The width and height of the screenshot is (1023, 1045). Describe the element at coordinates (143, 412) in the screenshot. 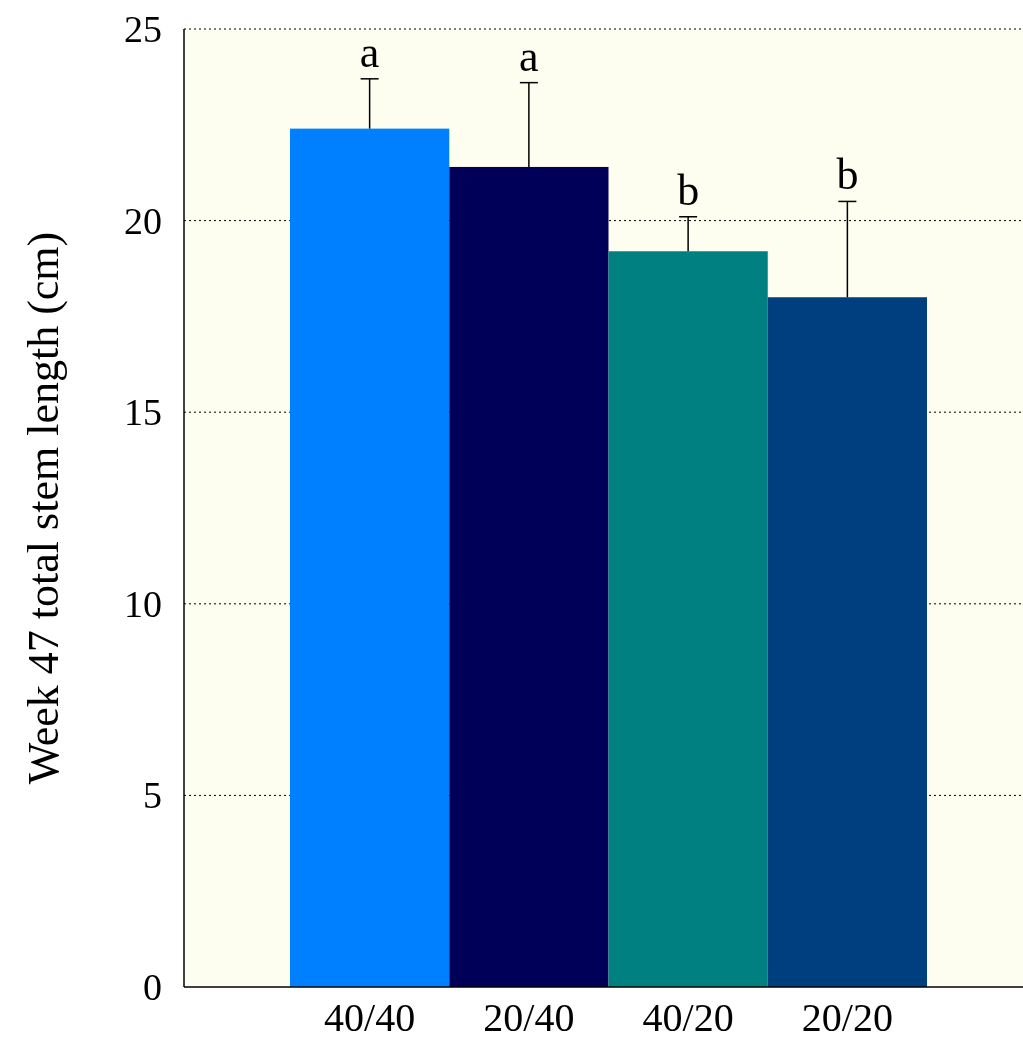

I see `y-tick-label: 15` at that location.